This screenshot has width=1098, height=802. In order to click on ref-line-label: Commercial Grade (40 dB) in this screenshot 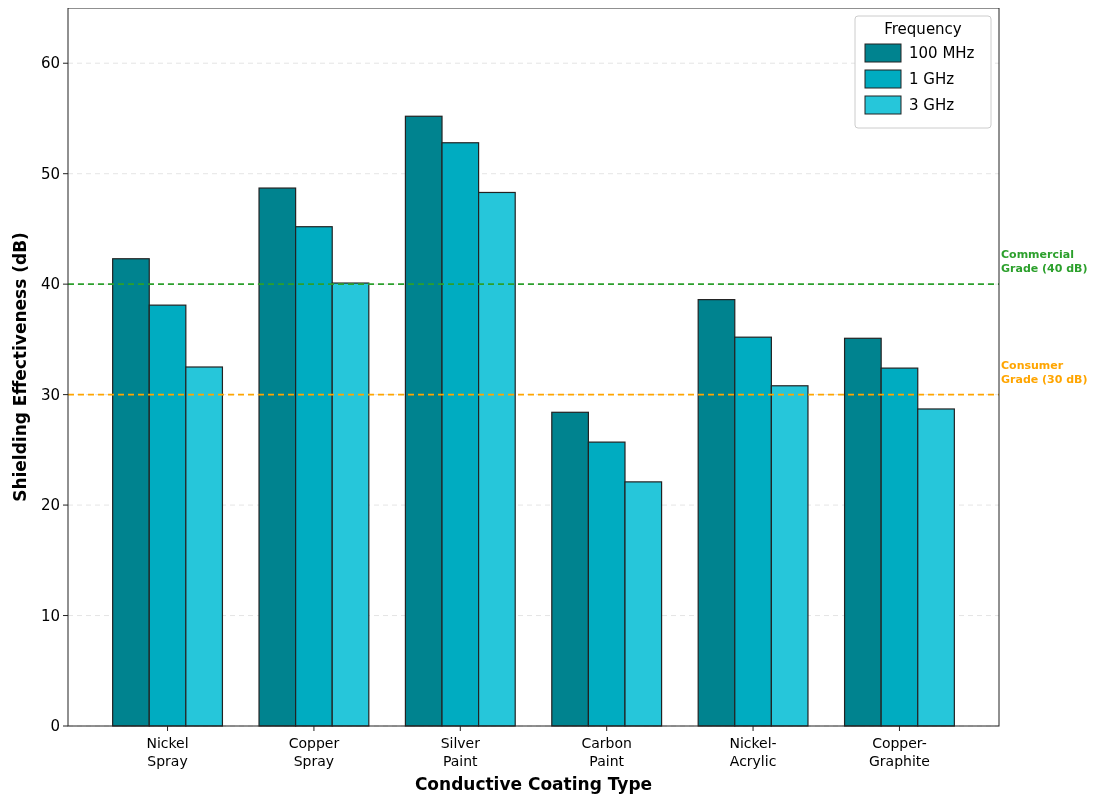, I will do `click(1044, 262)`.